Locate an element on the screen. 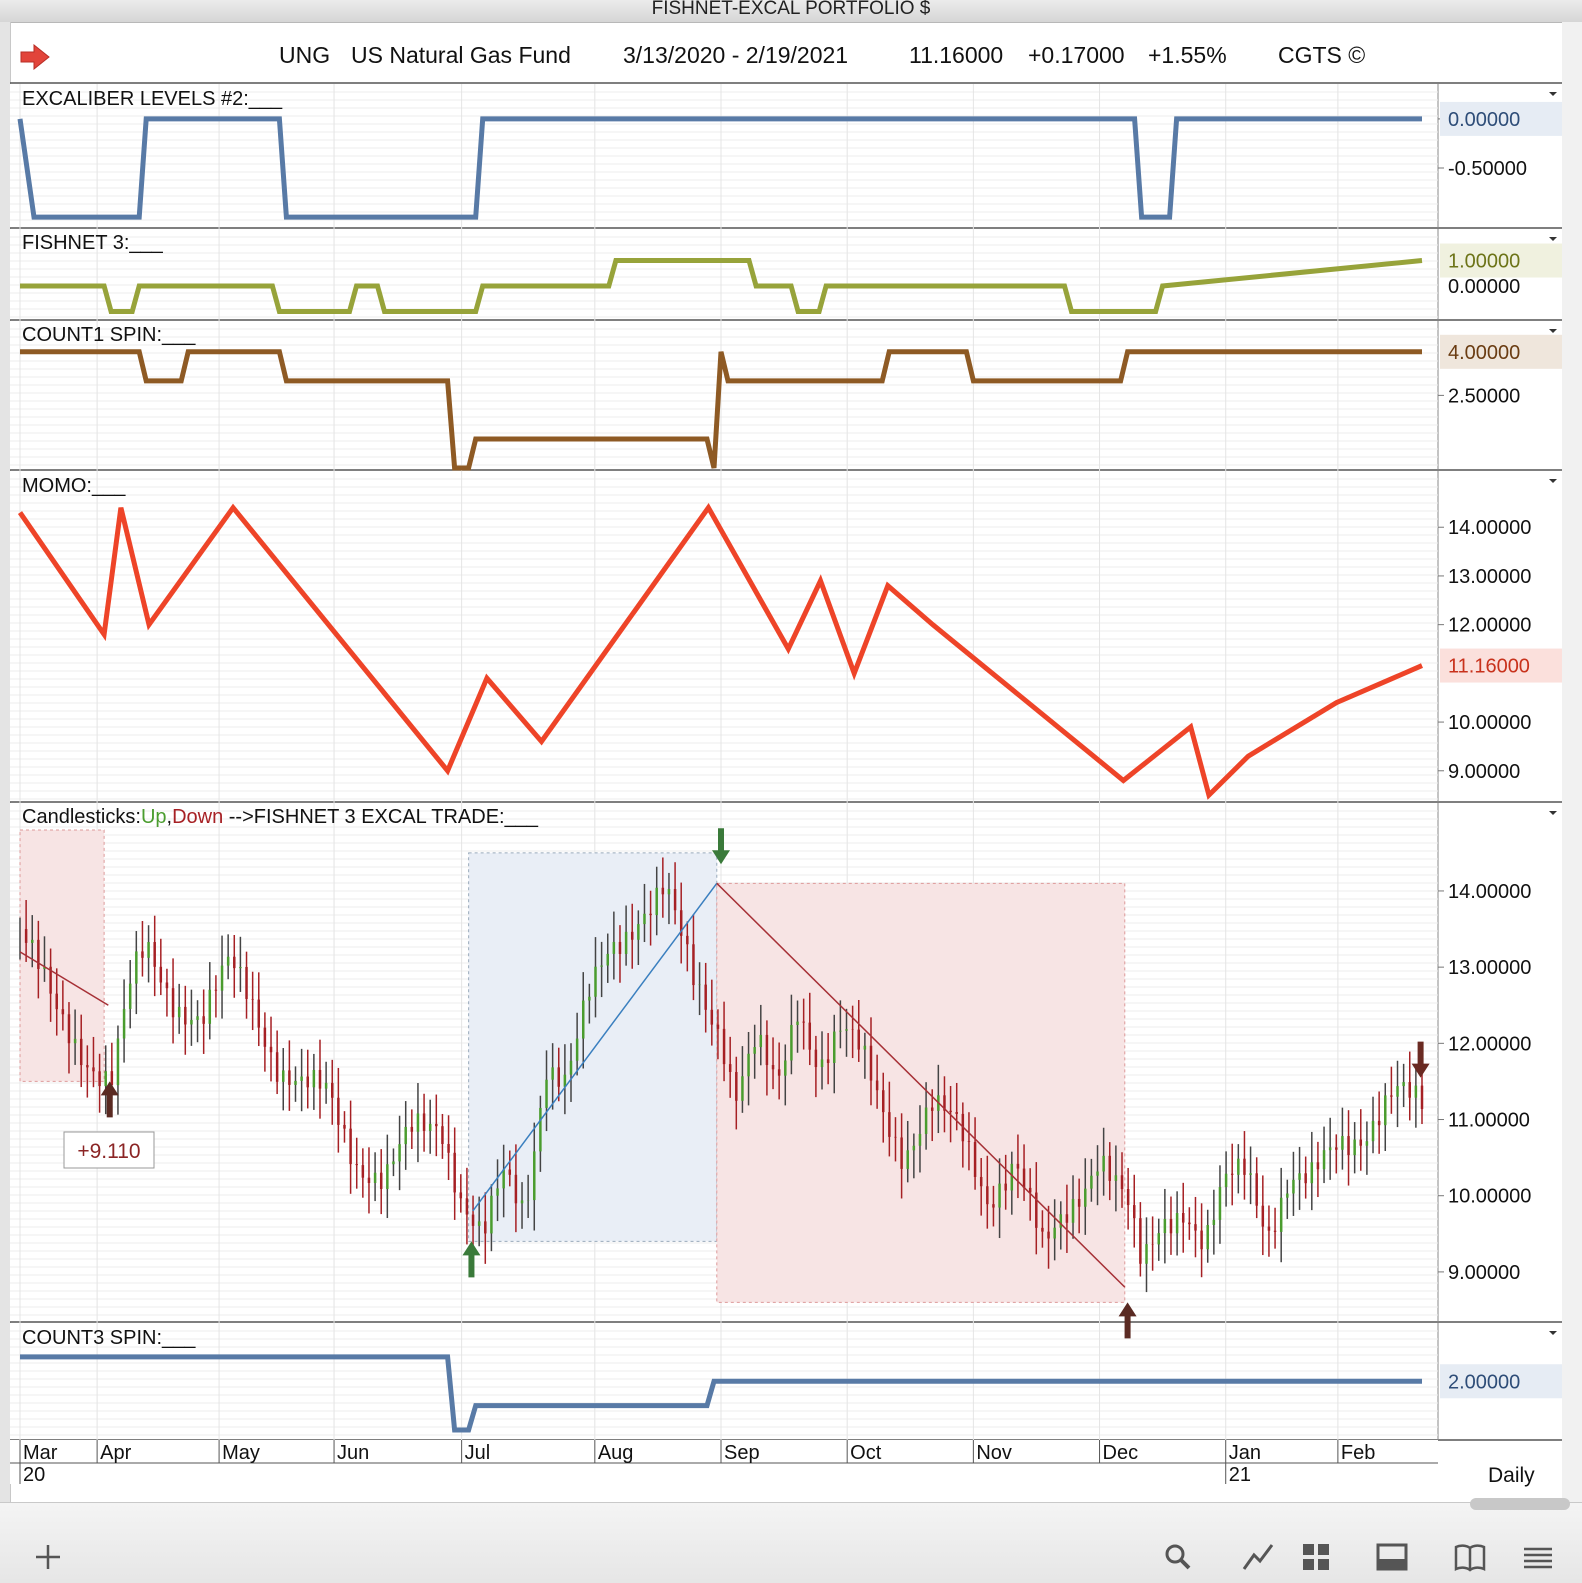 The height and width of the screenshot is (1583, 1582). last-value-label: 1.00000 is located at coordinates (1484, 262).